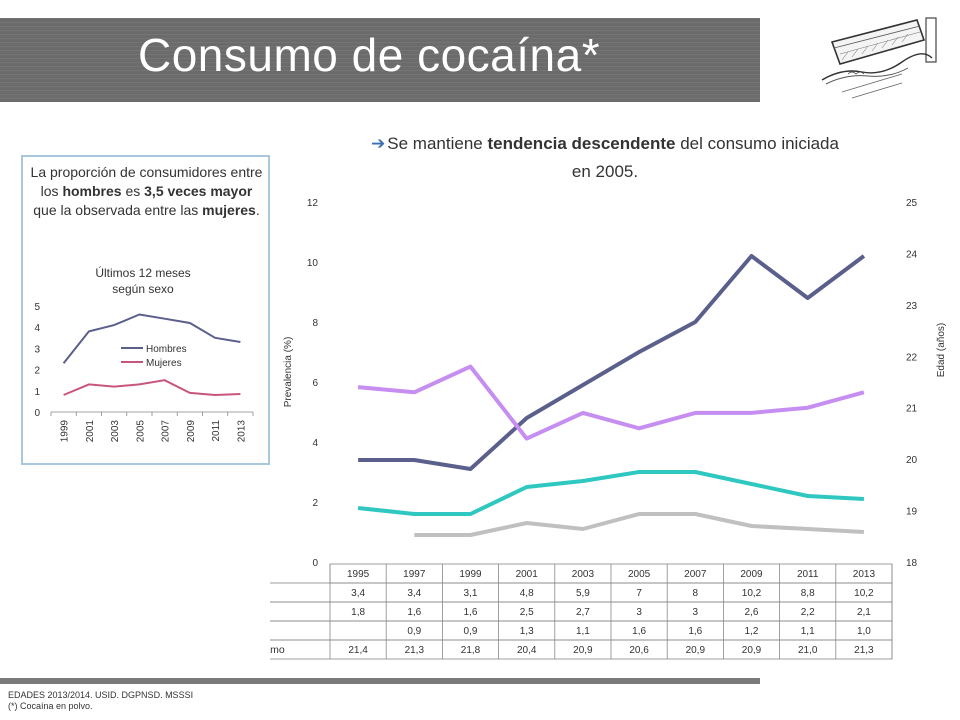 Image resolution: width=960 pixels, height=720 pixels. What do you see at coordinates (611, 493) in the screenshot?
I see `series-line-ultimos-12-meses` at bounding box center [611, 493].